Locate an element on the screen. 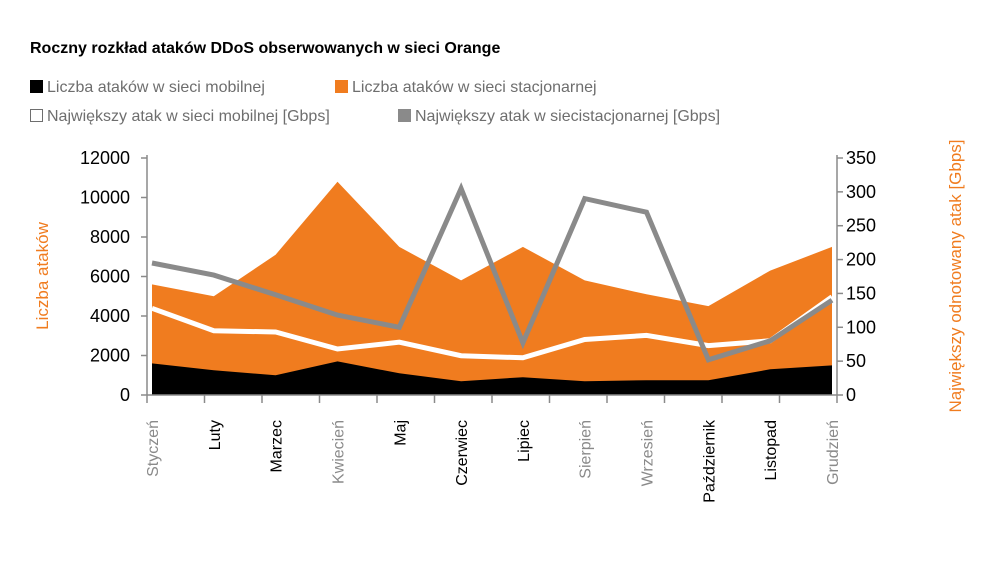 Image resolution: width=1000 pixels, height=578 pixels. left-tick-label: 12000 is located at coordinates (105, 158).